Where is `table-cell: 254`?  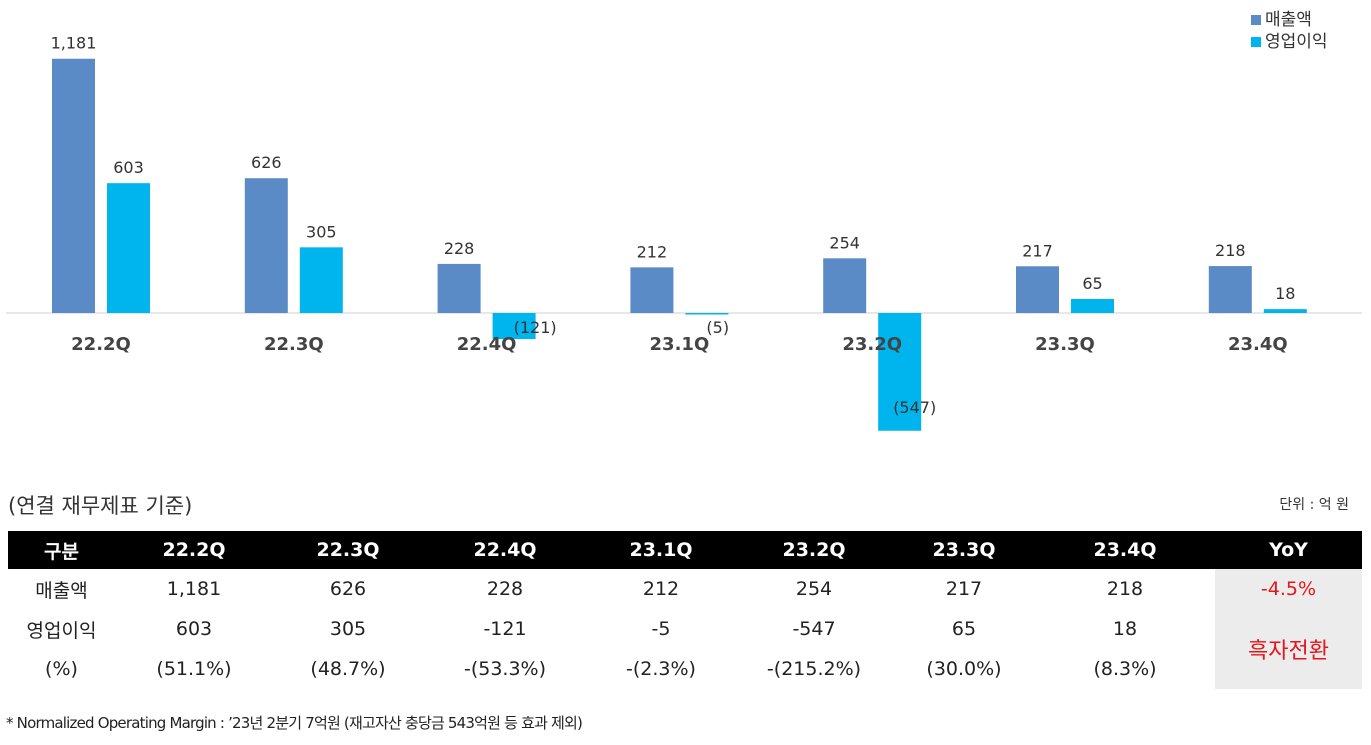
table-cell: 254 is located at coordinates (814, 589).